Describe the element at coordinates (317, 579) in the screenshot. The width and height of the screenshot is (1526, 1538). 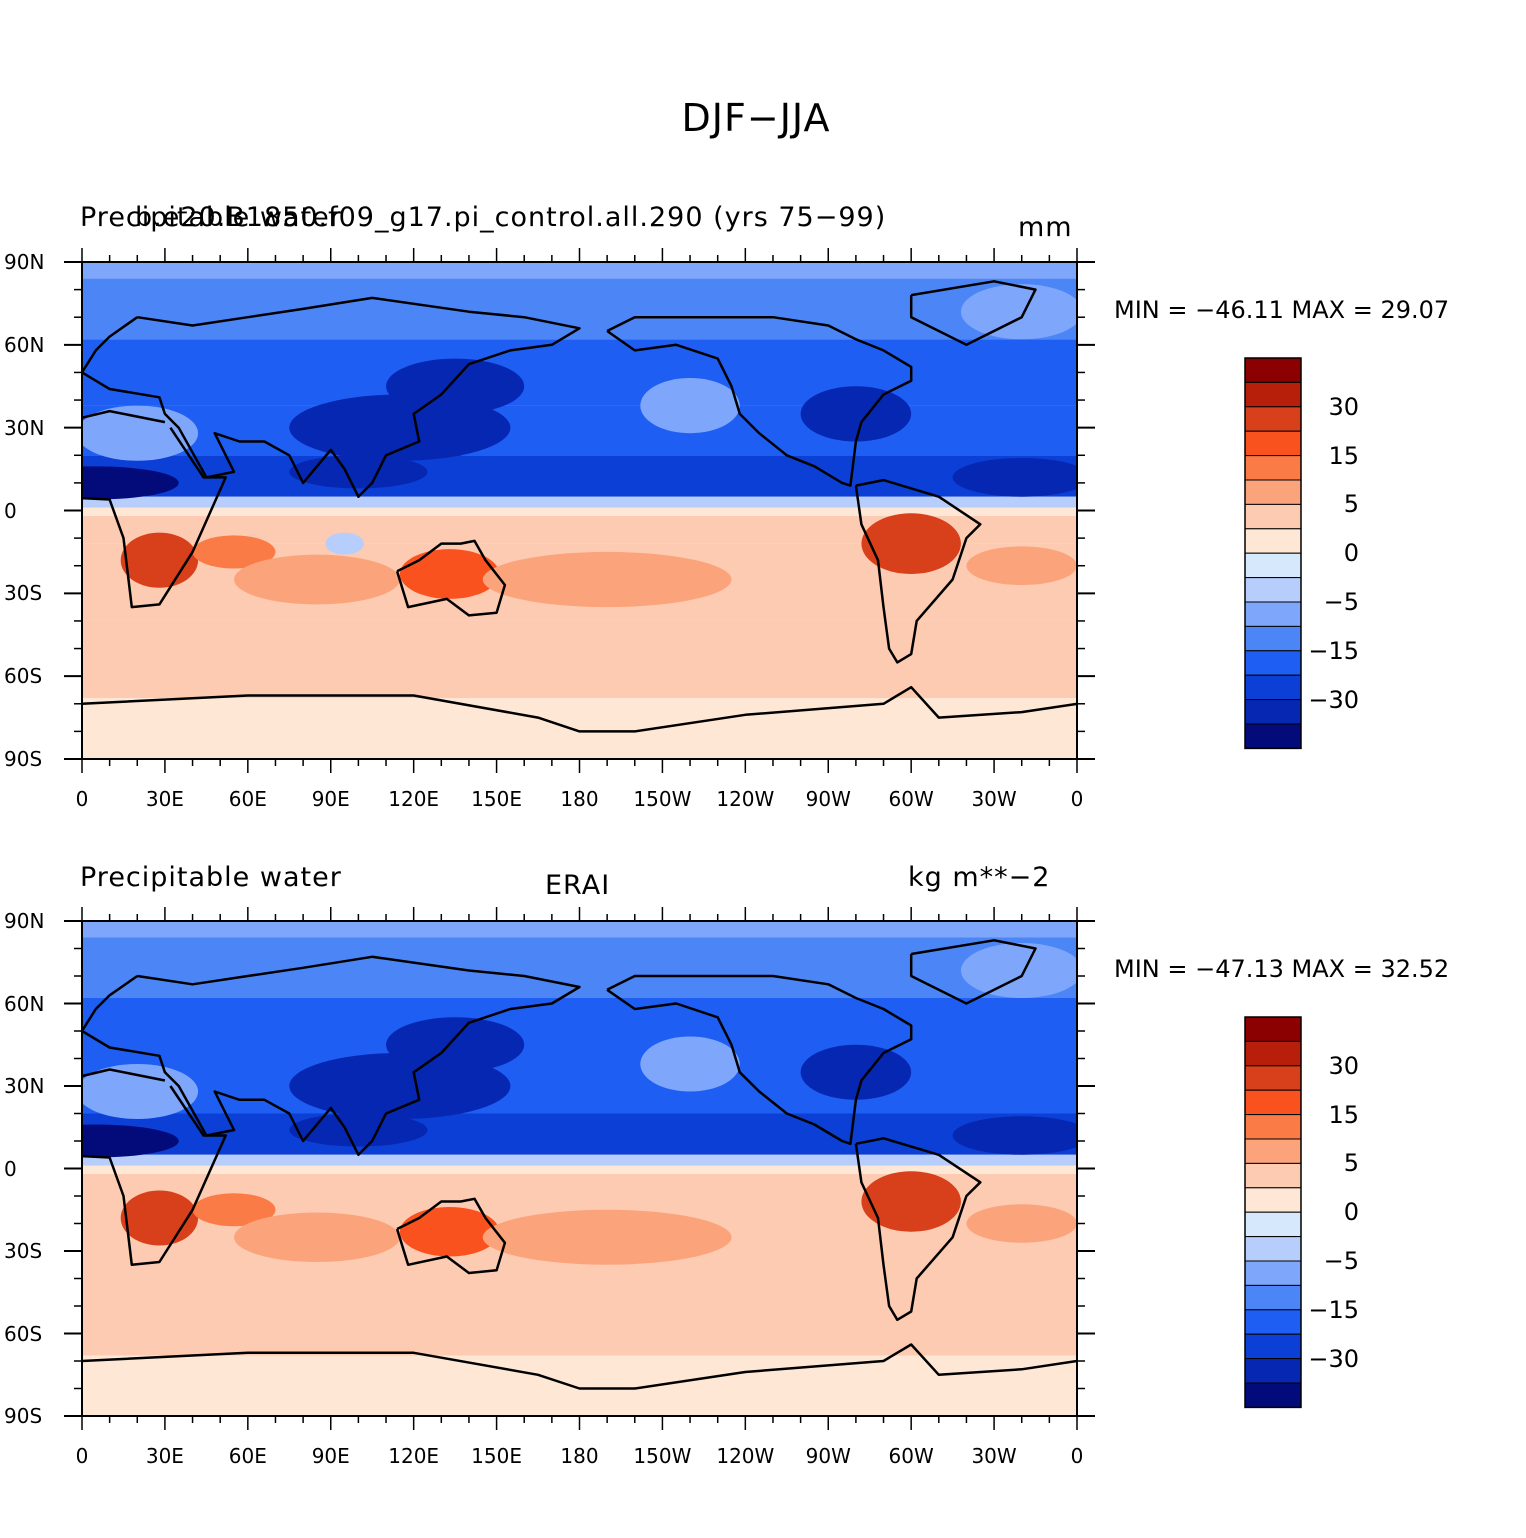
I see `south-indian-anomaly` at that location.